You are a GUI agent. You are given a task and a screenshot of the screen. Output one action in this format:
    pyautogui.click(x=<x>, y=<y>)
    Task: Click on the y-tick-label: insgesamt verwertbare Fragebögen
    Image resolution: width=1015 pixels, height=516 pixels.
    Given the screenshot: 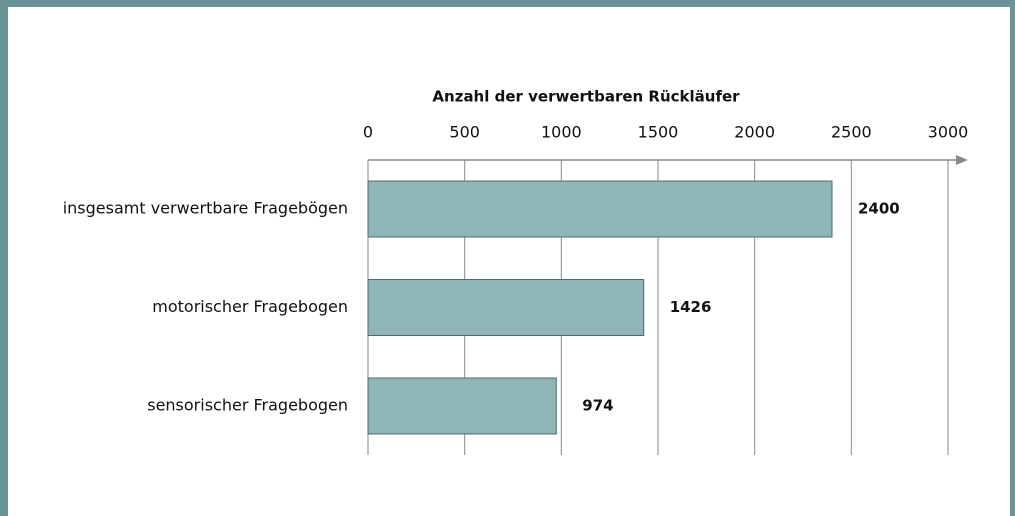 What is the action you would take?
    pyautogui.click(x=205, y=208)
    